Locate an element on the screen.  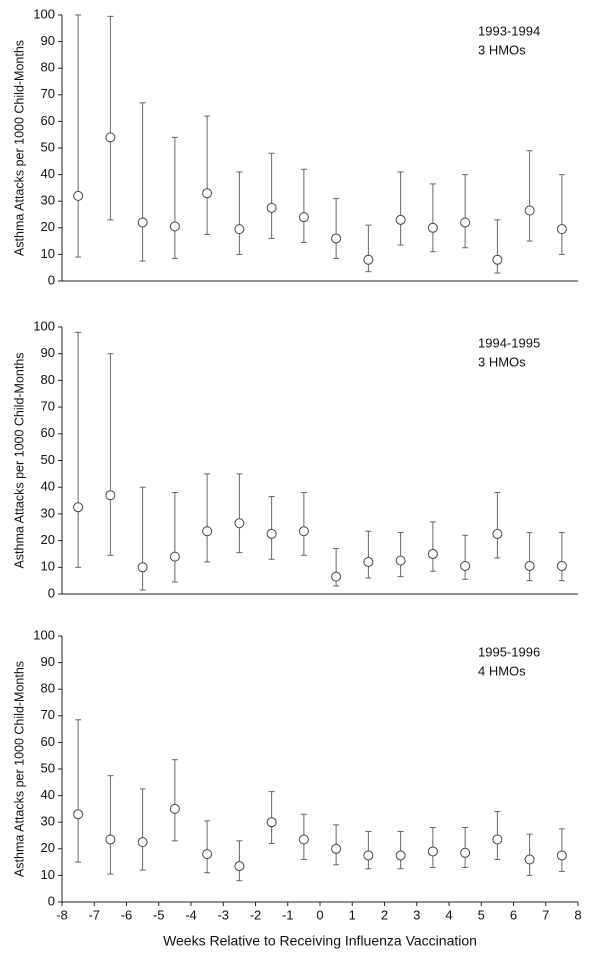
annotation: 1993-1994 is located at coordinates (509, 30).